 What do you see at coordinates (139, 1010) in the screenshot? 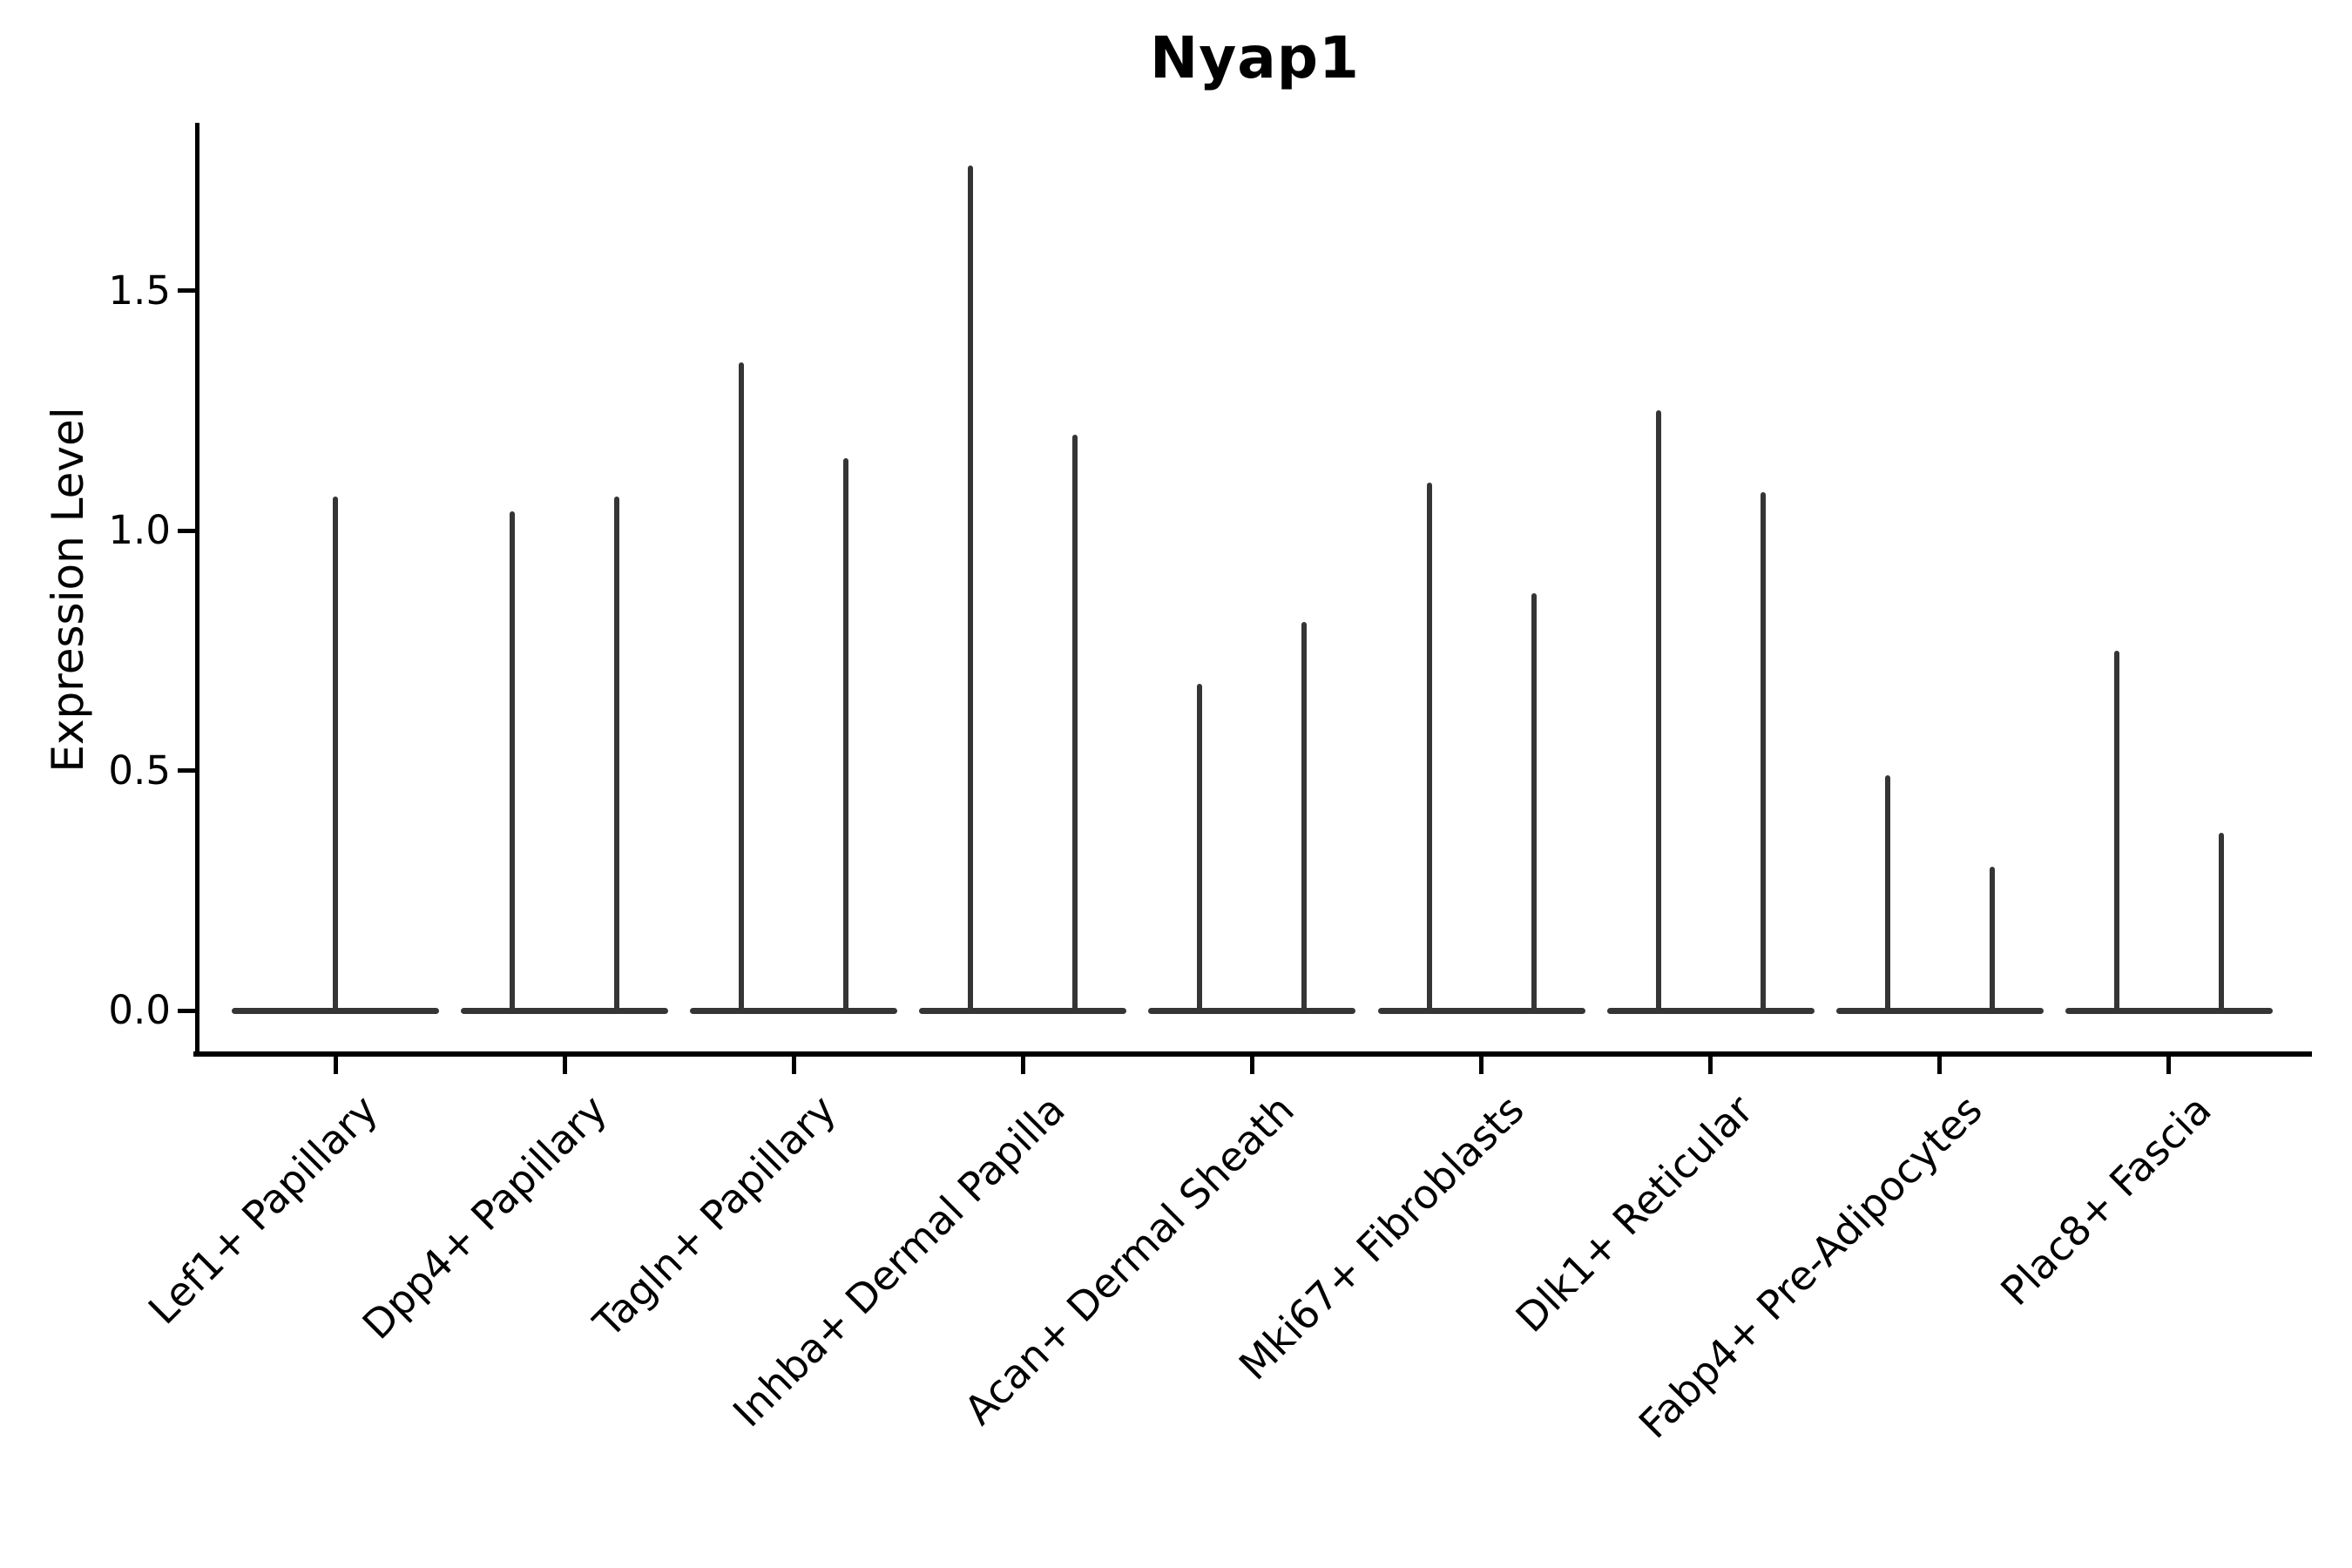
I see `y-tick-label: 0.0` at bounding box center [139, 1010].